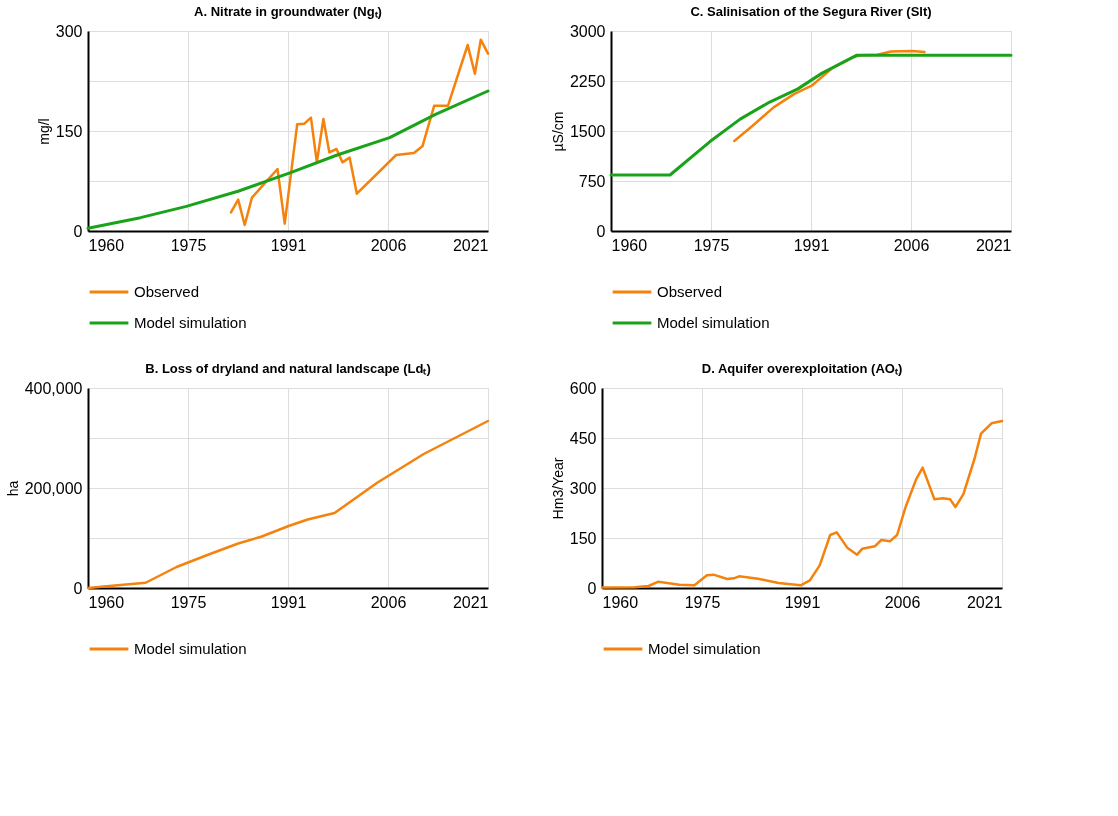 The width and height of the screenshot is (1118, 816). Describe the element at coordinates (288, 11) in the screenshot. I see `chart-title: A. Nitrate in groundwater (Ngₜ)` at that location.